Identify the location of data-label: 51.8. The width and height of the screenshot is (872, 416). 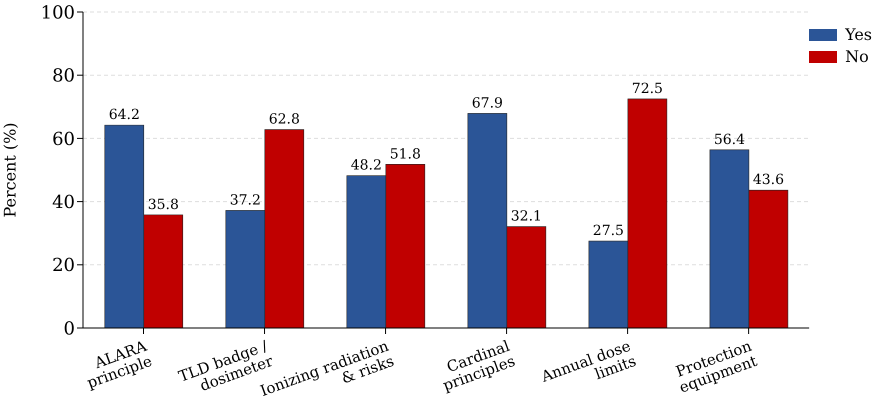
(405, 154).